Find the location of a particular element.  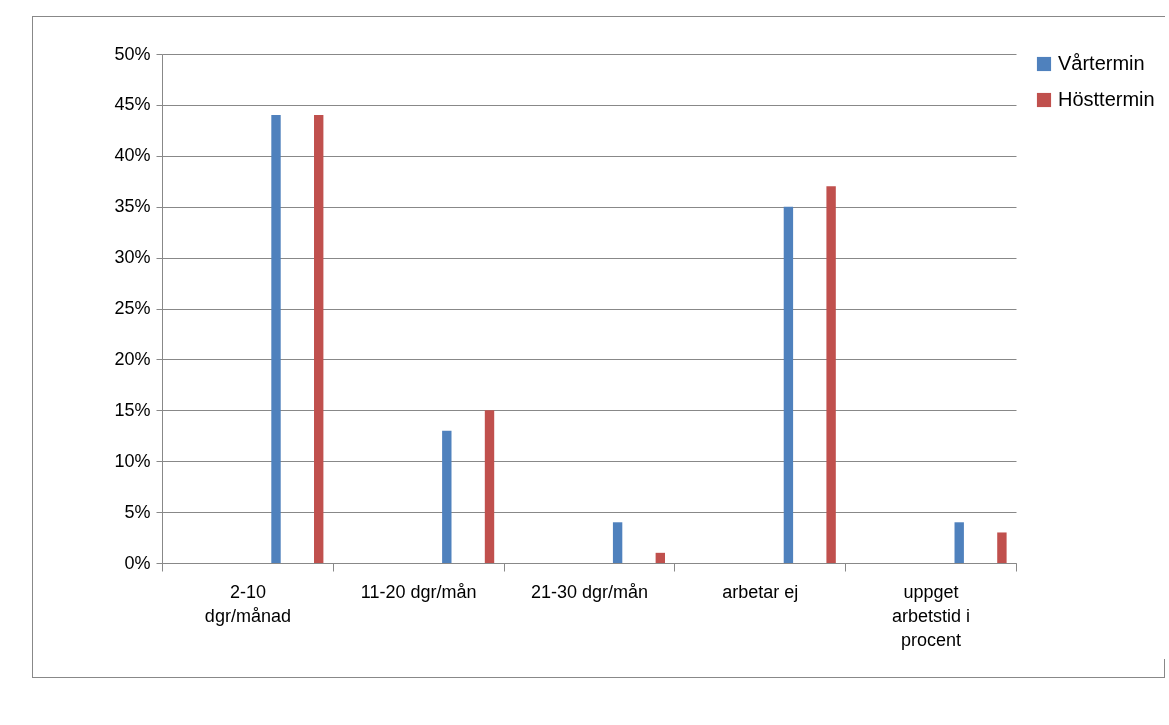

y-tick-label: 0% is located at coordinates (137, 562).